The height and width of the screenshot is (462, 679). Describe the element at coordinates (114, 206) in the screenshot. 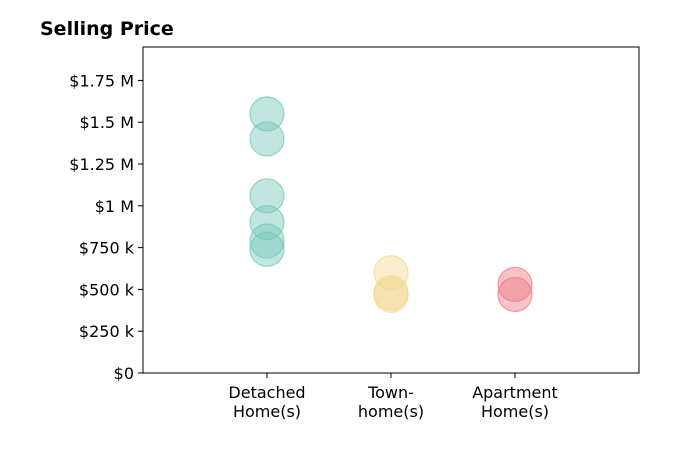

I see `y-tick-label: $1 M` at that location.